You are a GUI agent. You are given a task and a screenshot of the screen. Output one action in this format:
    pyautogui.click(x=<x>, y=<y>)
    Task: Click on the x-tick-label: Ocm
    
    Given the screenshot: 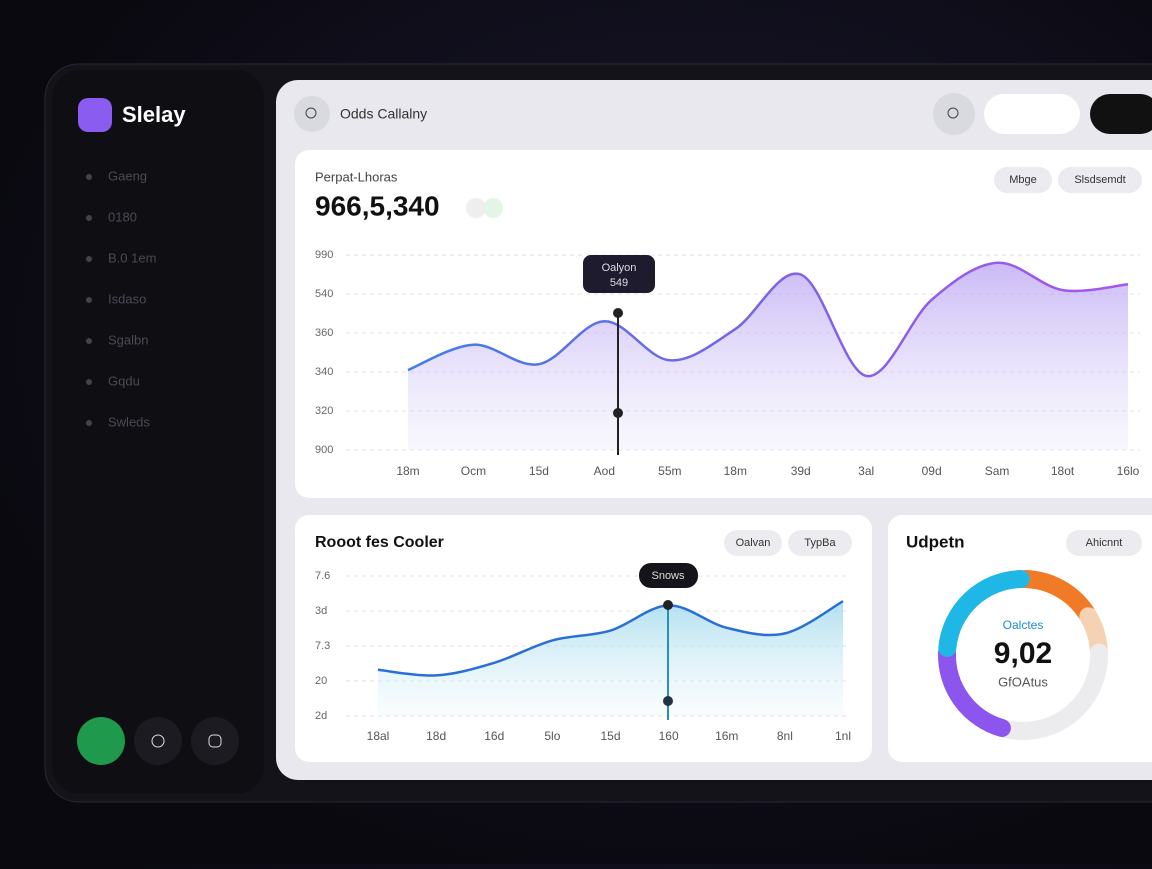 What is the action you would take?
    pyautogui.click(x=473, y=471)
    